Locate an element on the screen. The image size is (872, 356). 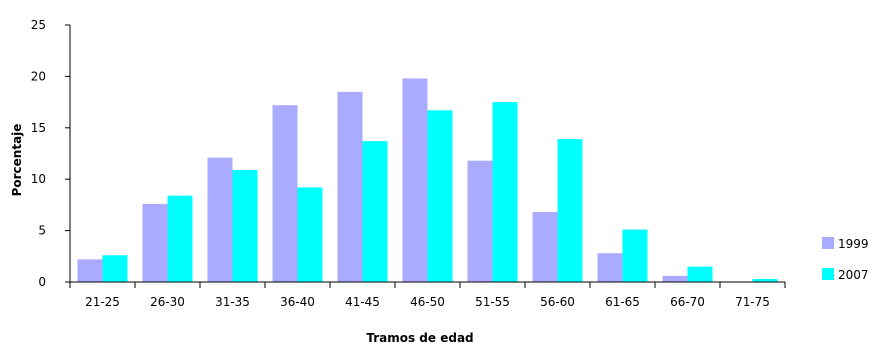
y-tick-label-25: 25 is located at coordinates (38, 25).